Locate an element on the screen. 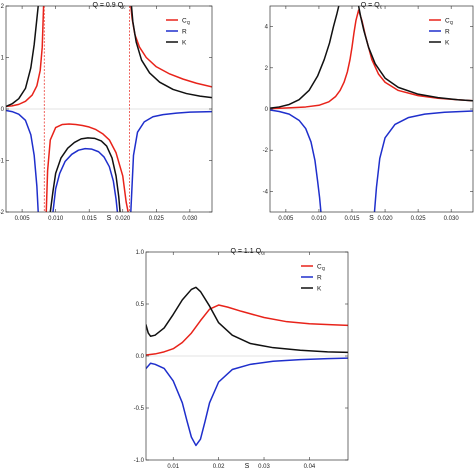 The height and width of the screenshot is (474, 474). y-tick-label: 1.0 is located at coordinates (140, 253).